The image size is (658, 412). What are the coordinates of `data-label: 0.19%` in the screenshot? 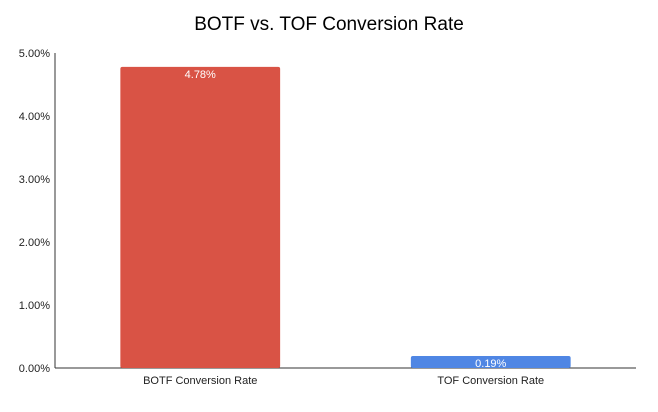 It's located at (490, 364).